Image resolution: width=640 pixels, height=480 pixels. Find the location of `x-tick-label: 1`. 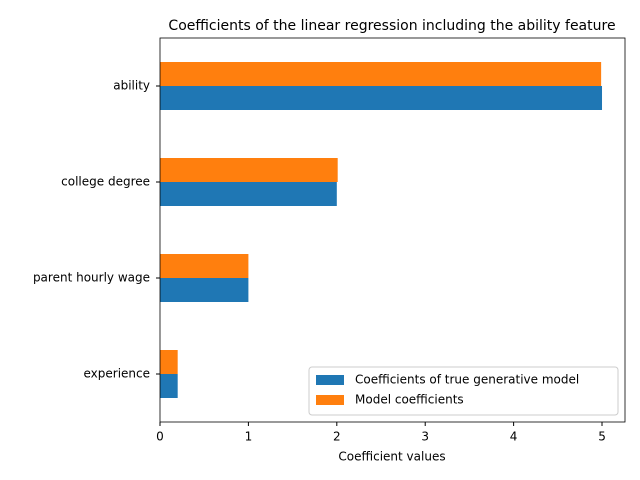

x-tick-label: 1 is located at coordinates (249, 437).